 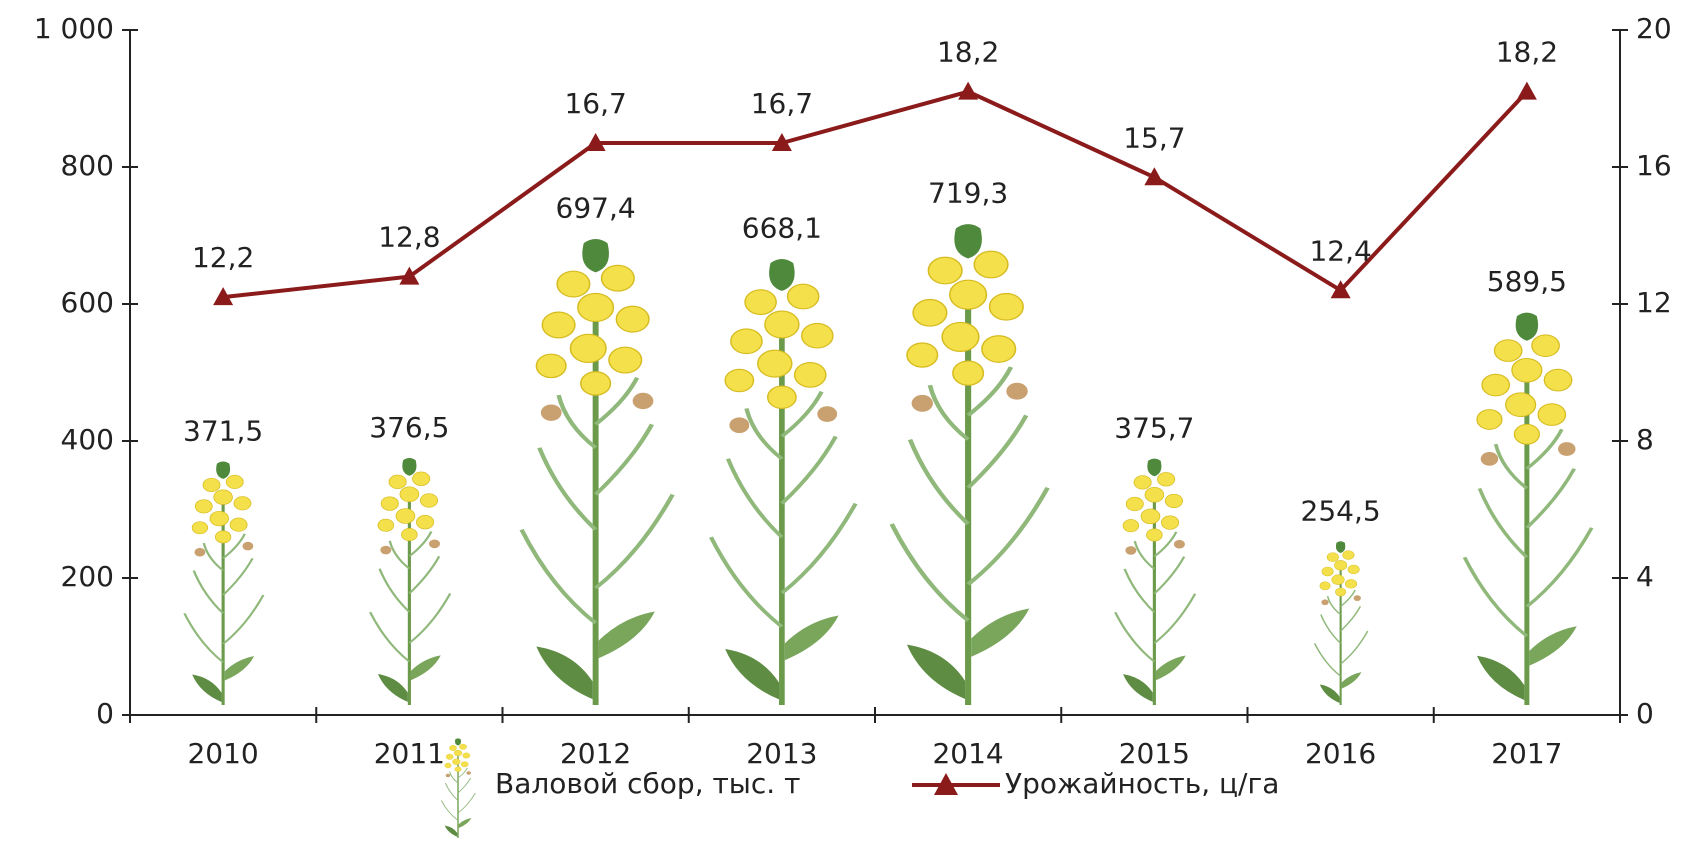 I want to click on legend-label: Урожайность, ц/га, so click(x=1142, y=783).